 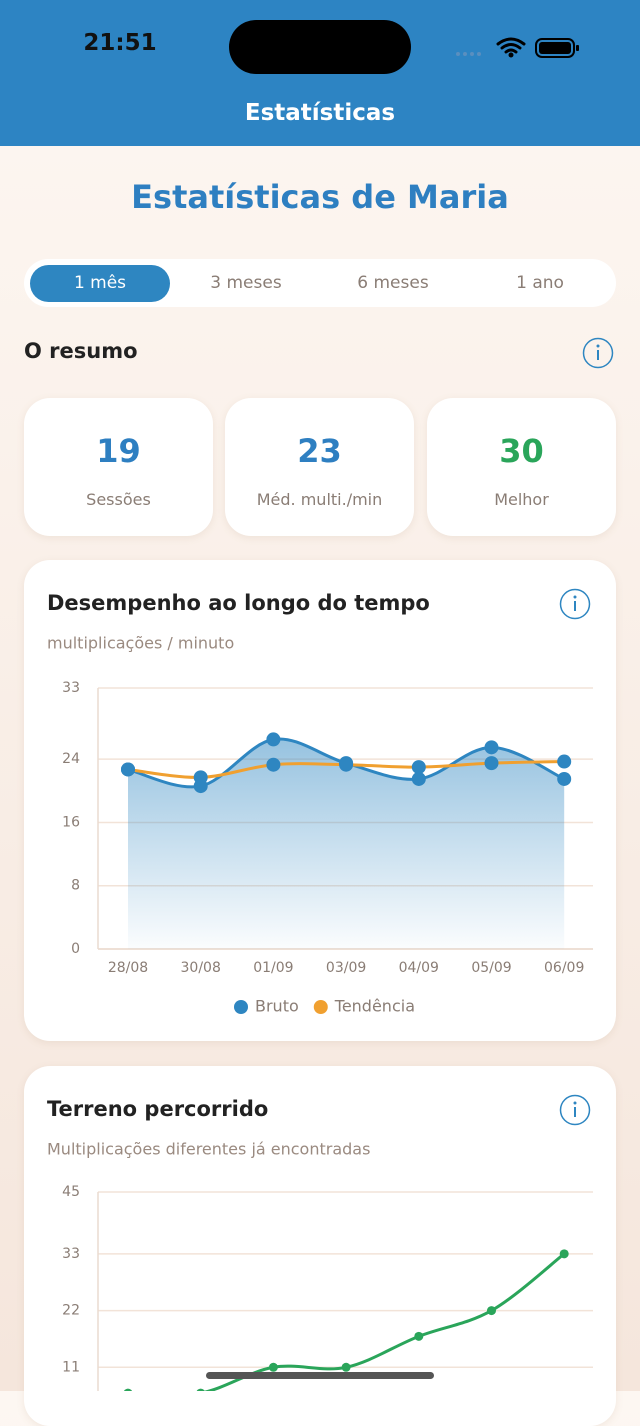 I want to click on summary-card: 23 Méd. multi./min, so click(x=319, y=467).